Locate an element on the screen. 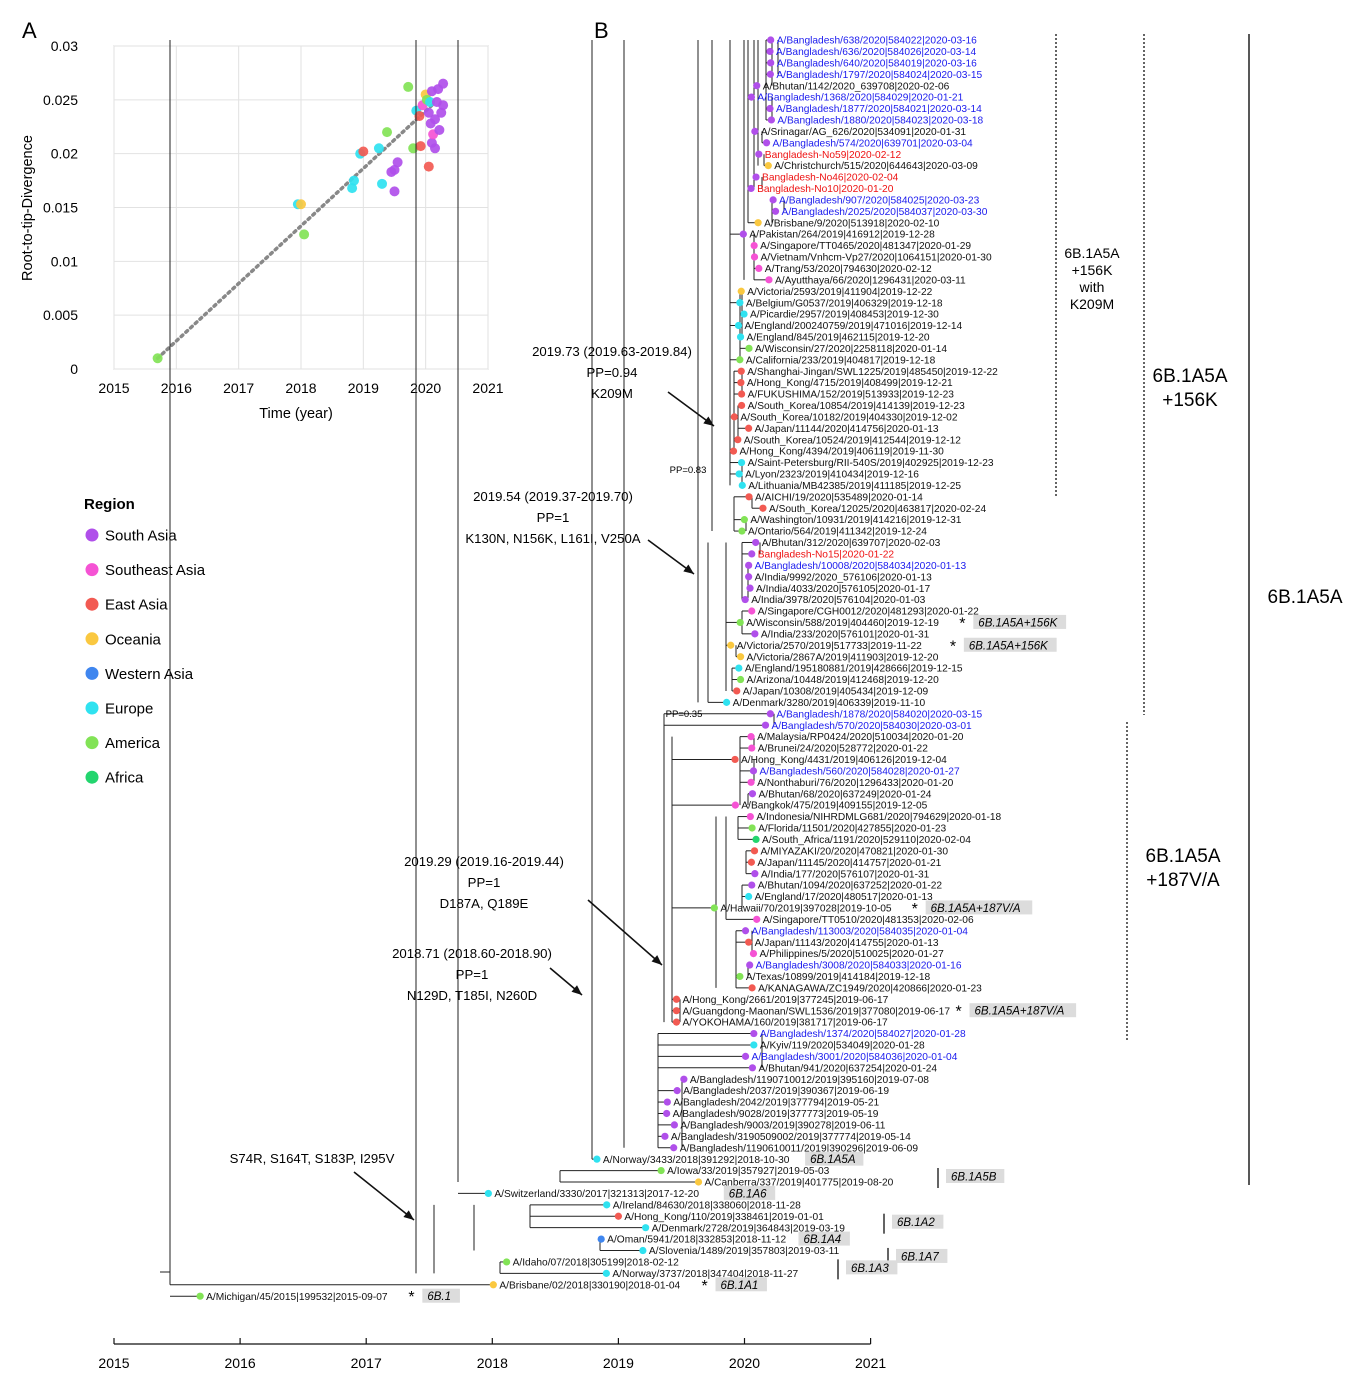 This screenshot has height=1390, width=1356. legend-label: Western Asia is located at coordinates (149, 674).